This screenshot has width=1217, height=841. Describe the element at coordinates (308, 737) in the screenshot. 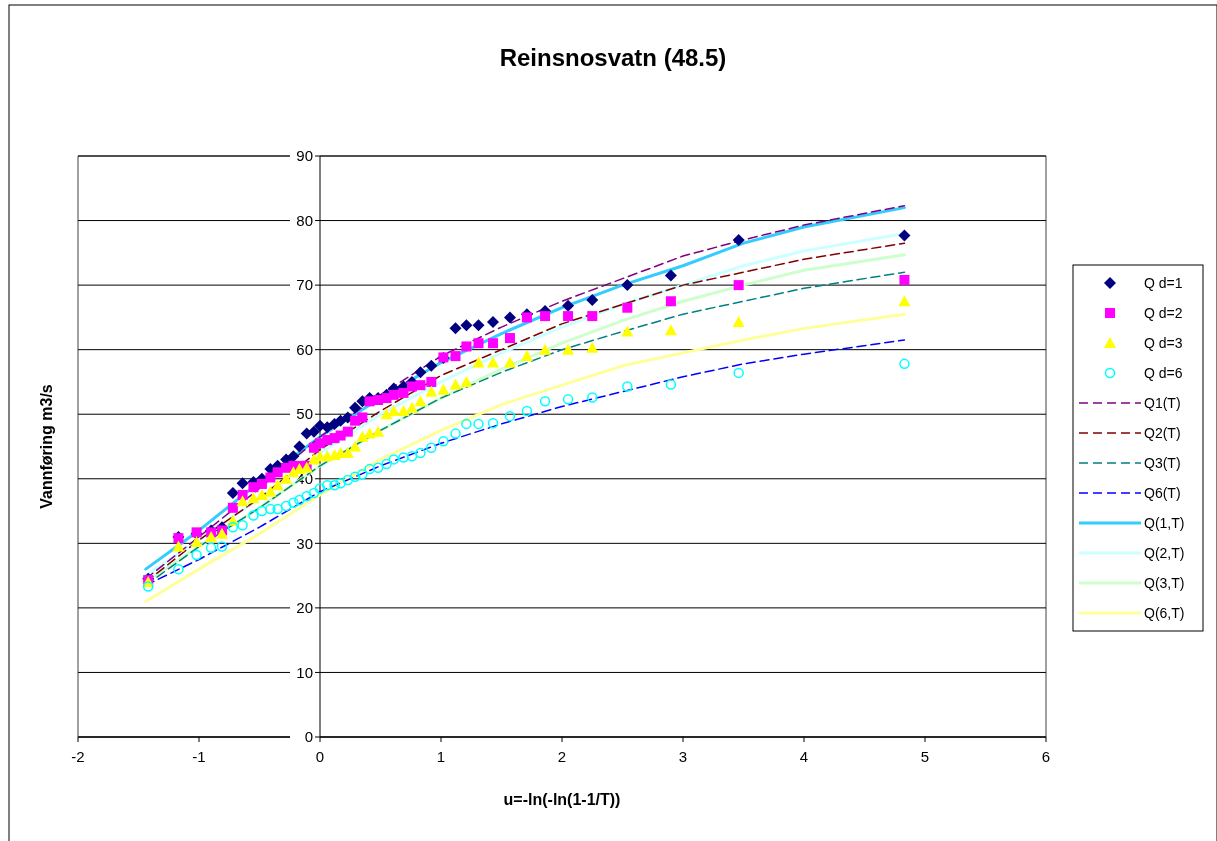

I see `y-tick-label: 0` at that location.